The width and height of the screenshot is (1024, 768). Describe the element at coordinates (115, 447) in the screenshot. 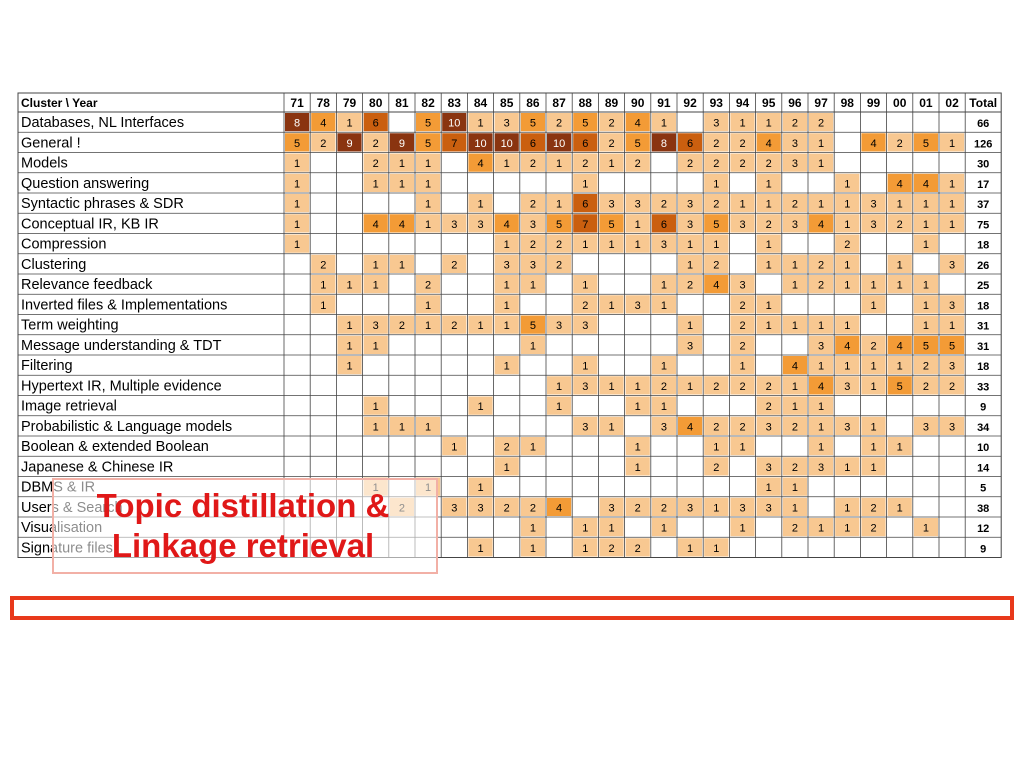

I see `row-label: Boolean & extended Boolean` at that location.